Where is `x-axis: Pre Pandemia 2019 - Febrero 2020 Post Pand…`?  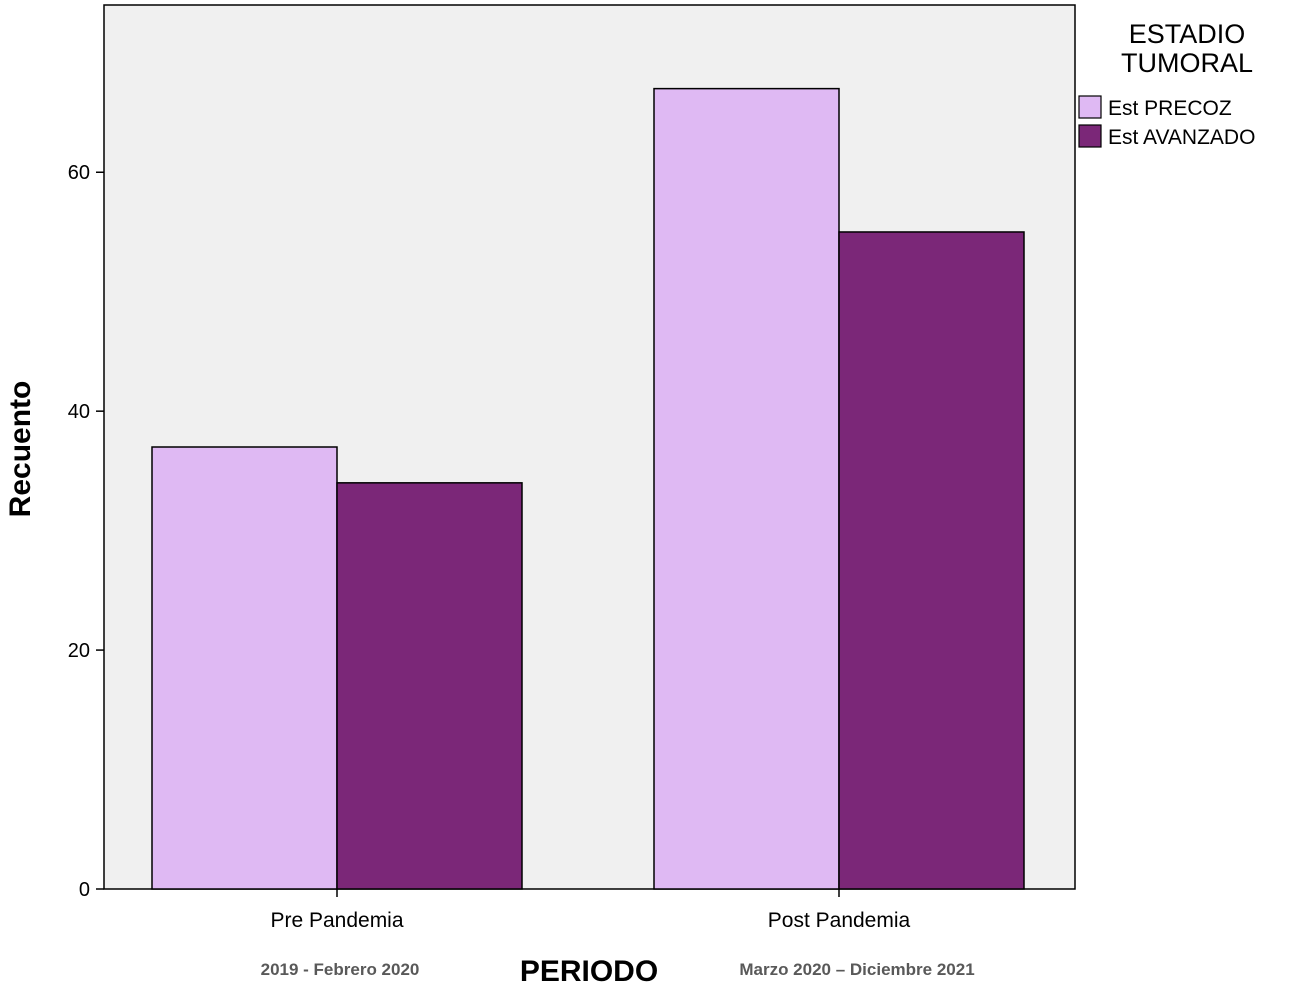
x-axis: Pre Pandemia 2019 - Febrero 2020 Post Pand… is located at coordinates (618, 934).